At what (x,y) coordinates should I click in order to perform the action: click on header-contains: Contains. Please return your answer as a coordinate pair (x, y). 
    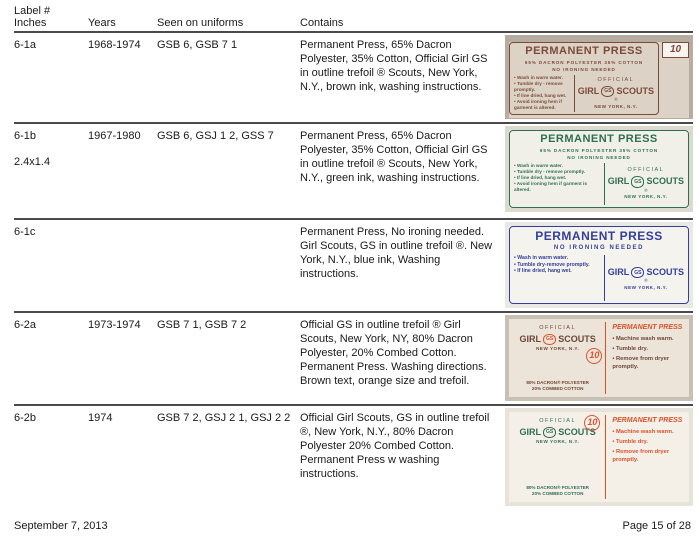
    Looking at the image, I should click on (322, 23).